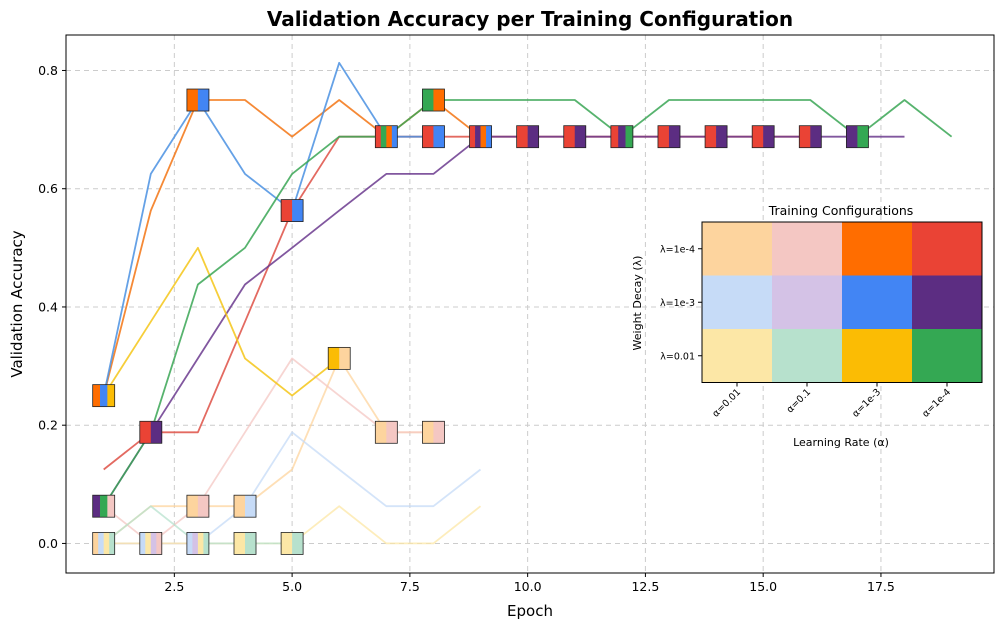  Describe the element at coordinates (936, 403) in the screenshot. I see `inset-x-tick-label-3: α=1e-4` at that location.